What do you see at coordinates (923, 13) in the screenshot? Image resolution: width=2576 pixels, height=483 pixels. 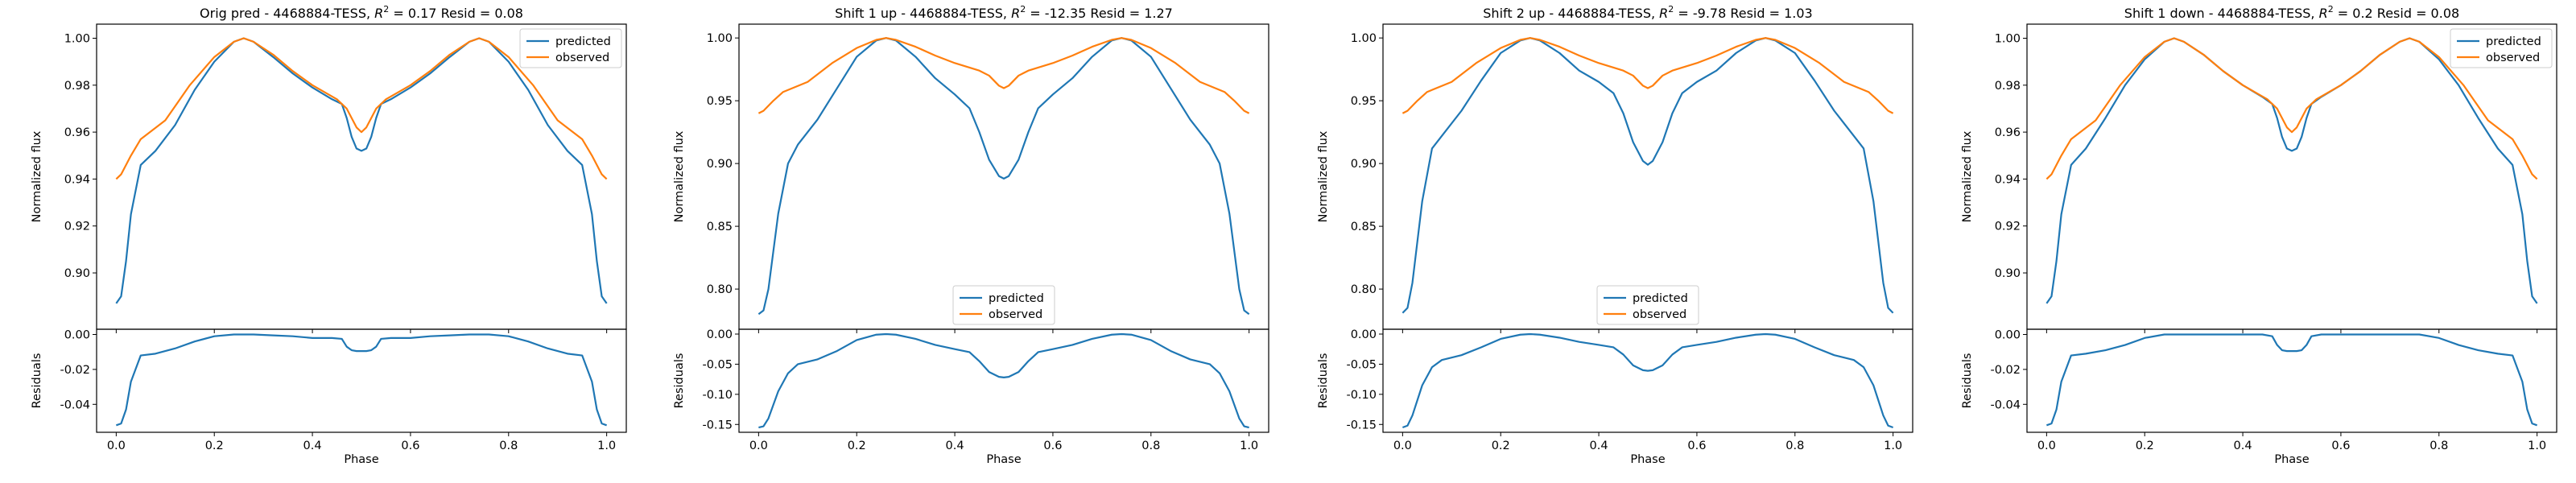 I see `title-prefix: Shift 1 up - 4468884-TESS,` at bounding box center [923, 13].